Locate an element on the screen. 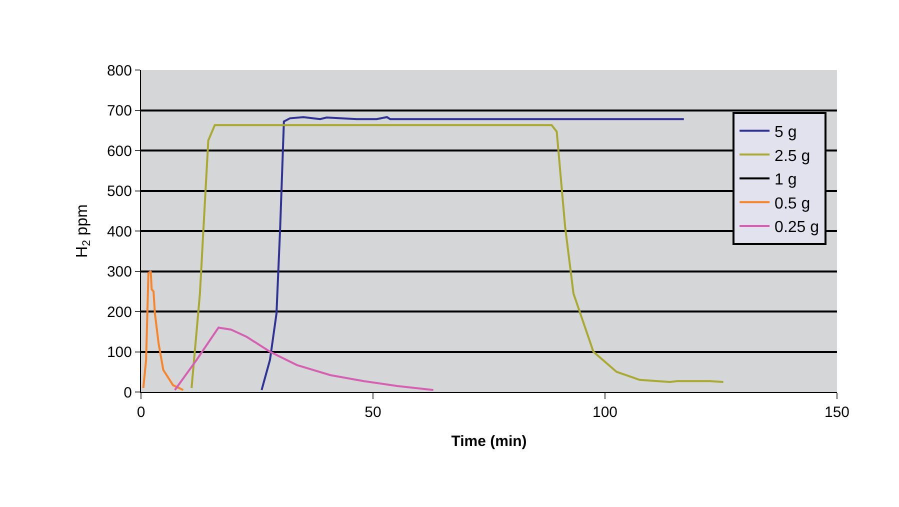  legend-label: 2.5 g is located at coordinates (792, 156).